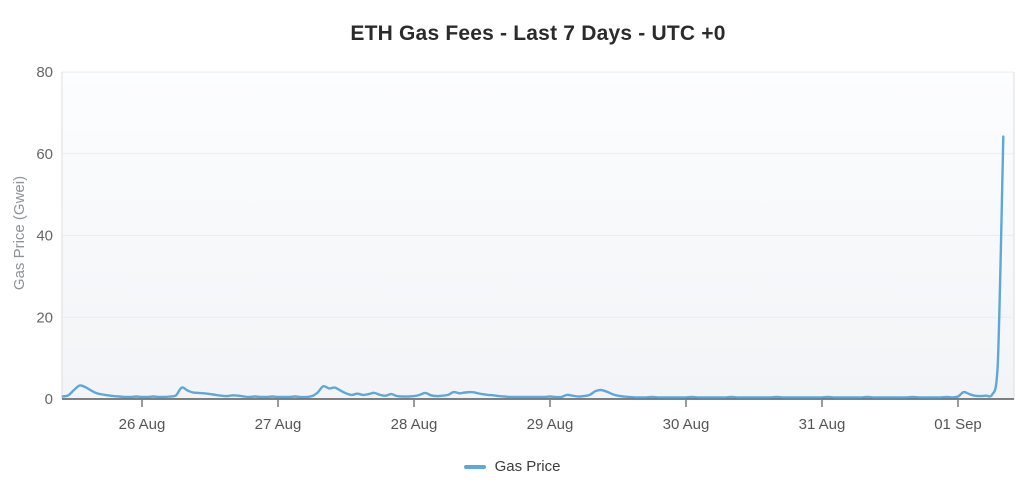 The width and height of the screenshot is (1024, 491). What do you see at coordinates (414, 424) in the screenshot?
I see `x-tick-label-28-aug: 28 Aug` at bounding box center [414, 424].